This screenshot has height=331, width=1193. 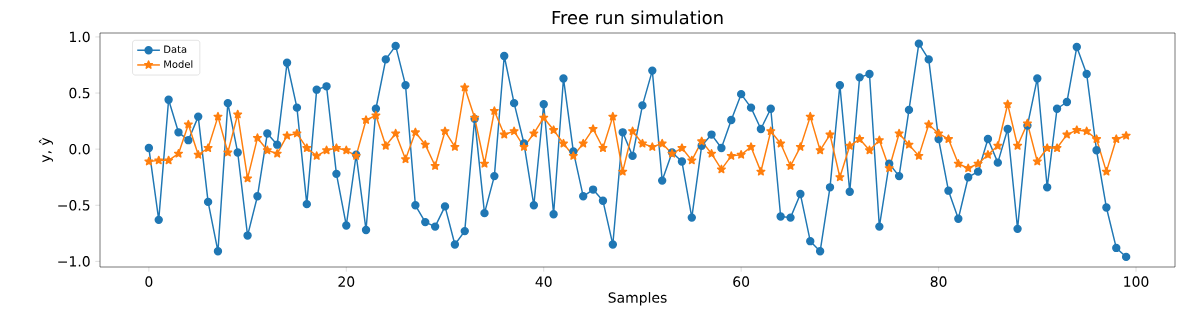 I want to click on y-axis-title: y, ŷ, so click(x=45, y=150).